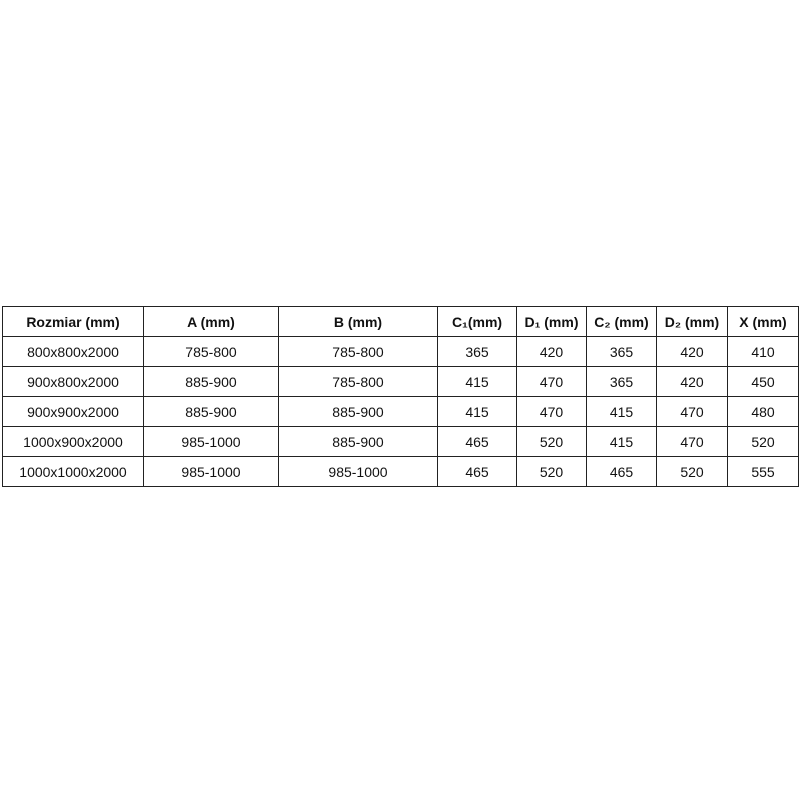 The height and width of the screenshot is (800, 800). Describe the element at coordinates (763, 411) in the screenshot. I see `table-cell: 480` at that location.